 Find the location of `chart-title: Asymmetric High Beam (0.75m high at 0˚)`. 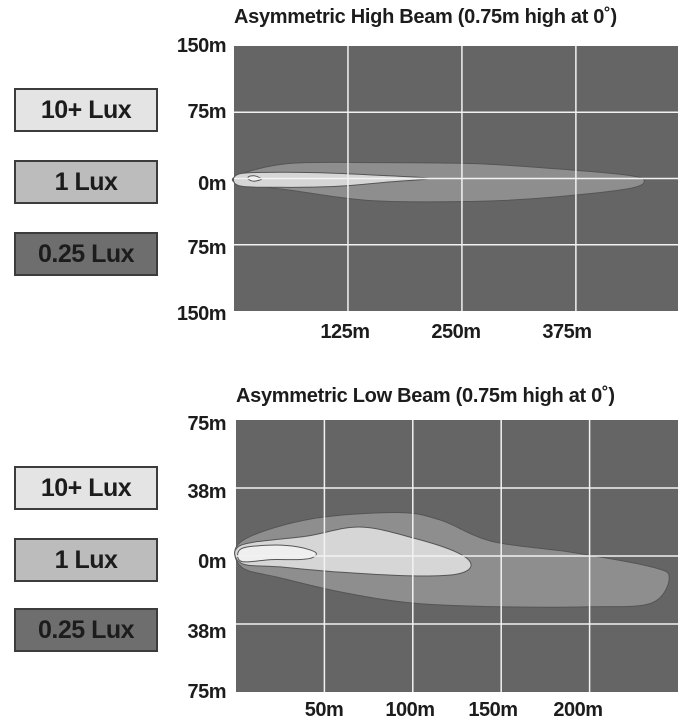

chart-title: Asymmetric High Beam (0.75m high at 0˚) is located at coordinates (425, 17).